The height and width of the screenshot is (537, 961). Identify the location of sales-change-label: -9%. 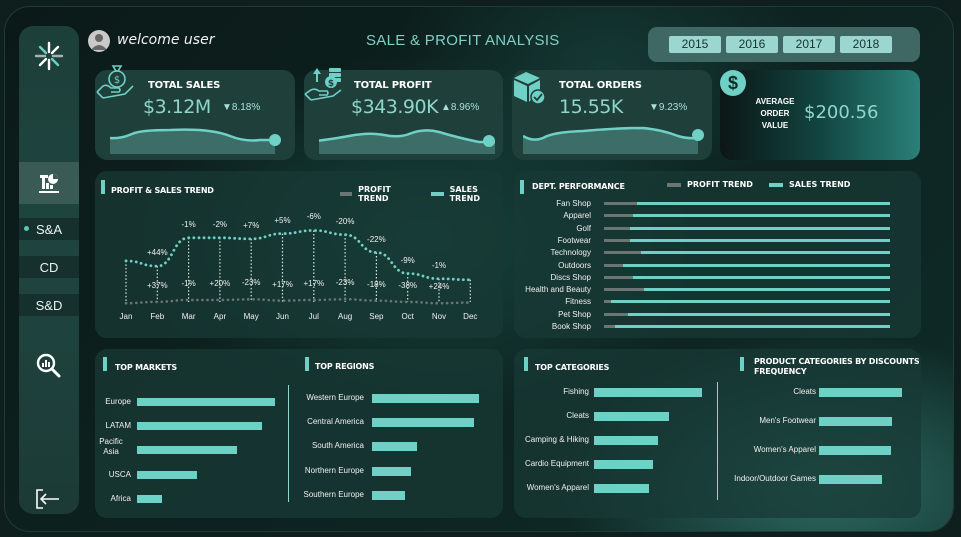
(407, 260).